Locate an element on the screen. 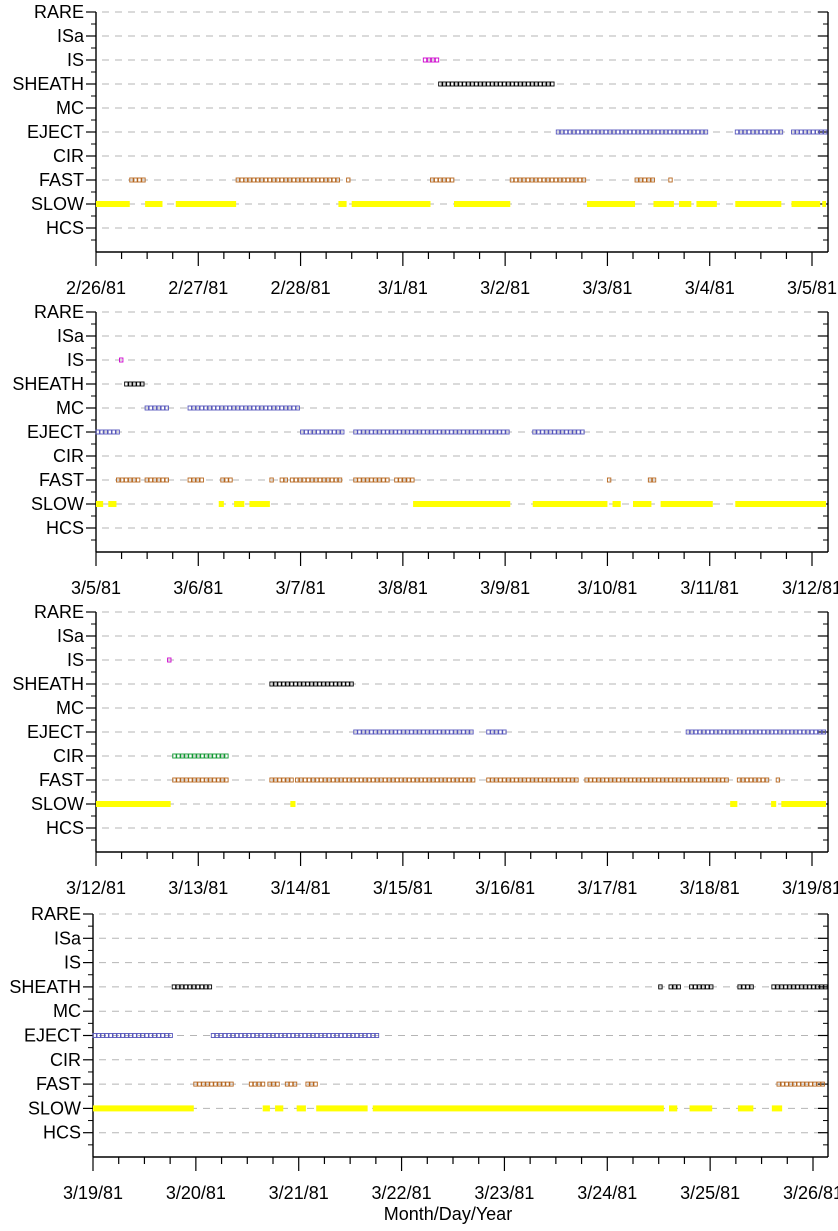 Image resolution: width=838 pixels, height=1231 pixels. y-tick-label-mc: MC is located at coordinates (70, 408).